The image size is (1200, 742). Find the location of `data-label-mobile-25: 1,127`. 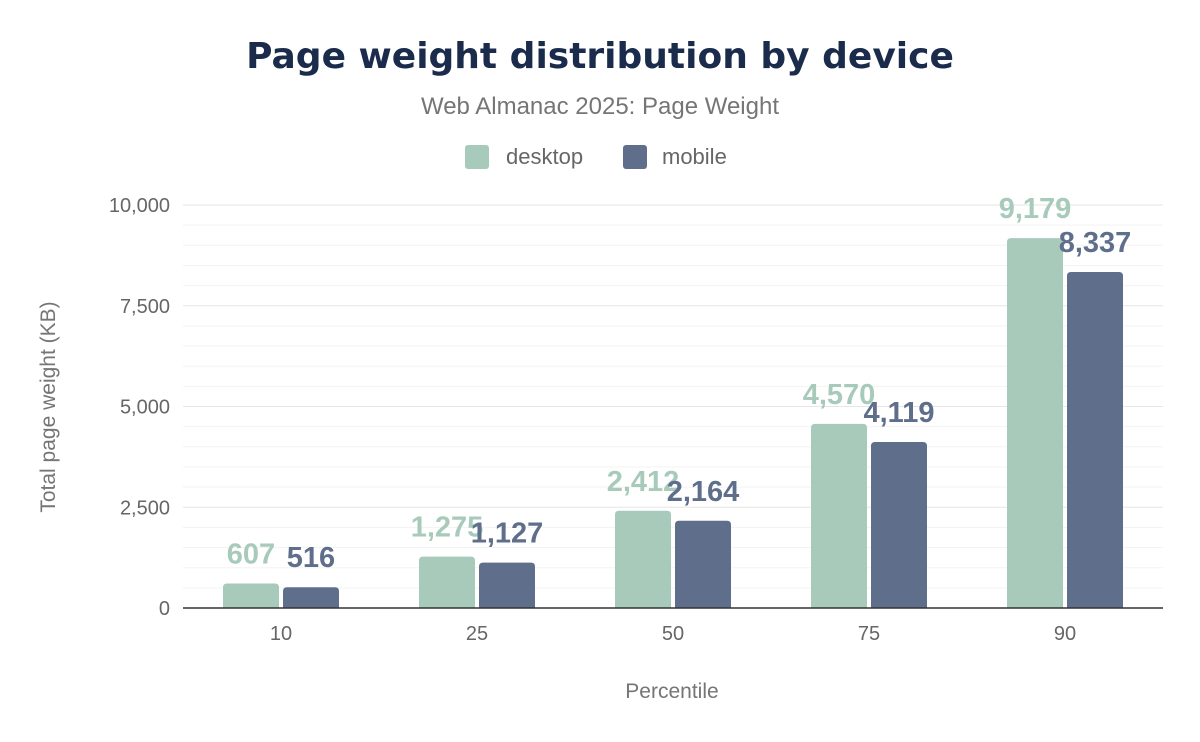

data-label-mobile-25: 1,127 is located at coordinates (507, 534).